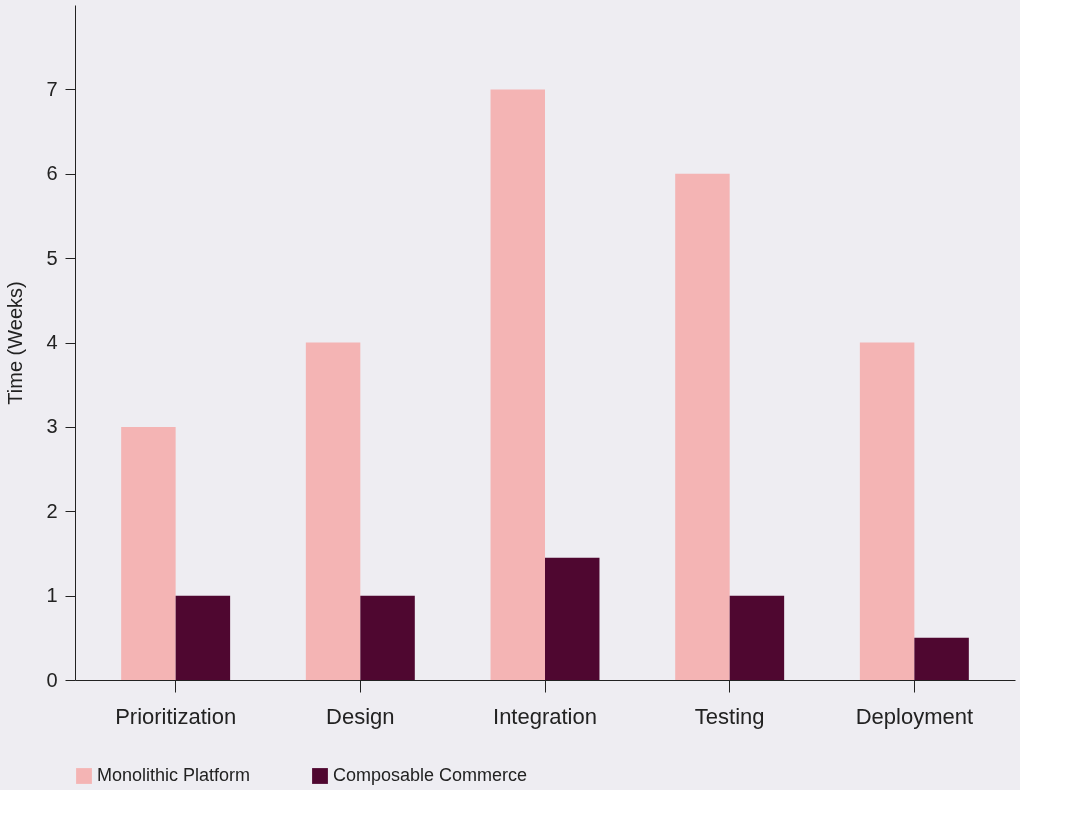 The height and width of the screenshot is (840, 1069). I want to click on x-tick-label: Prioritization, so click(176, 716).